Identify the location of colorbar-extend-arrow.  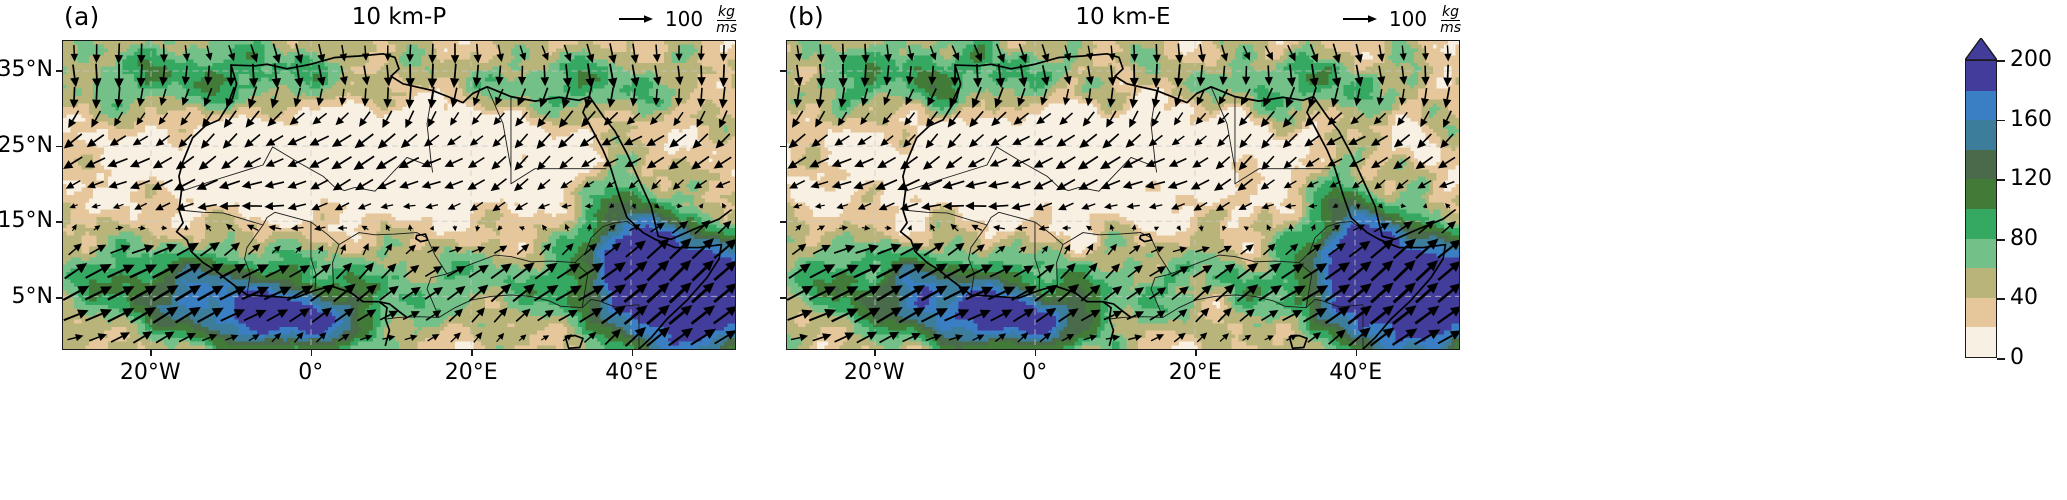
(1981, 49).